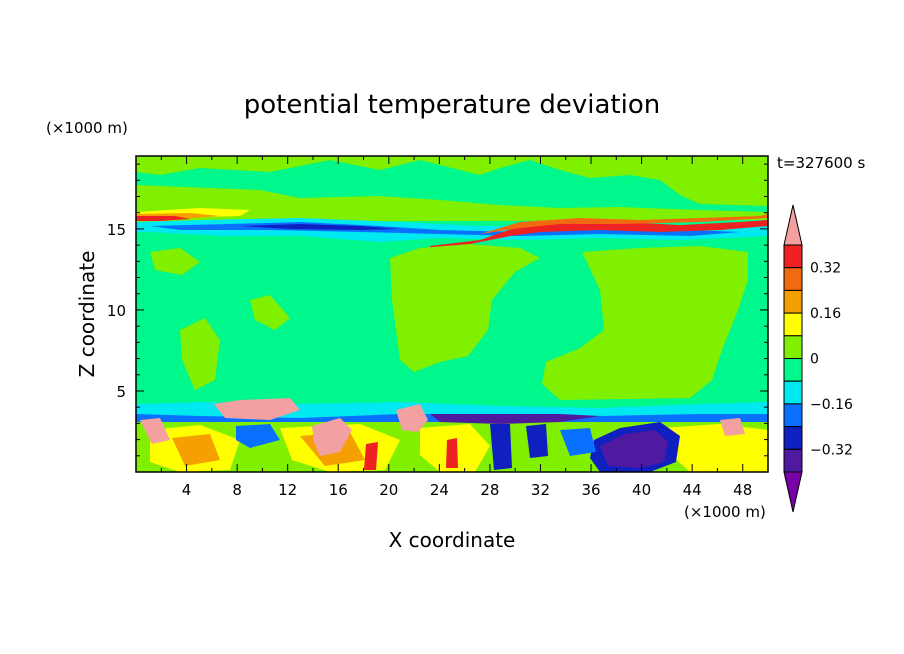  Describe the element at coordinates (793, 225) in the screenshot. I see `colorbar-top-triangle` at that location.